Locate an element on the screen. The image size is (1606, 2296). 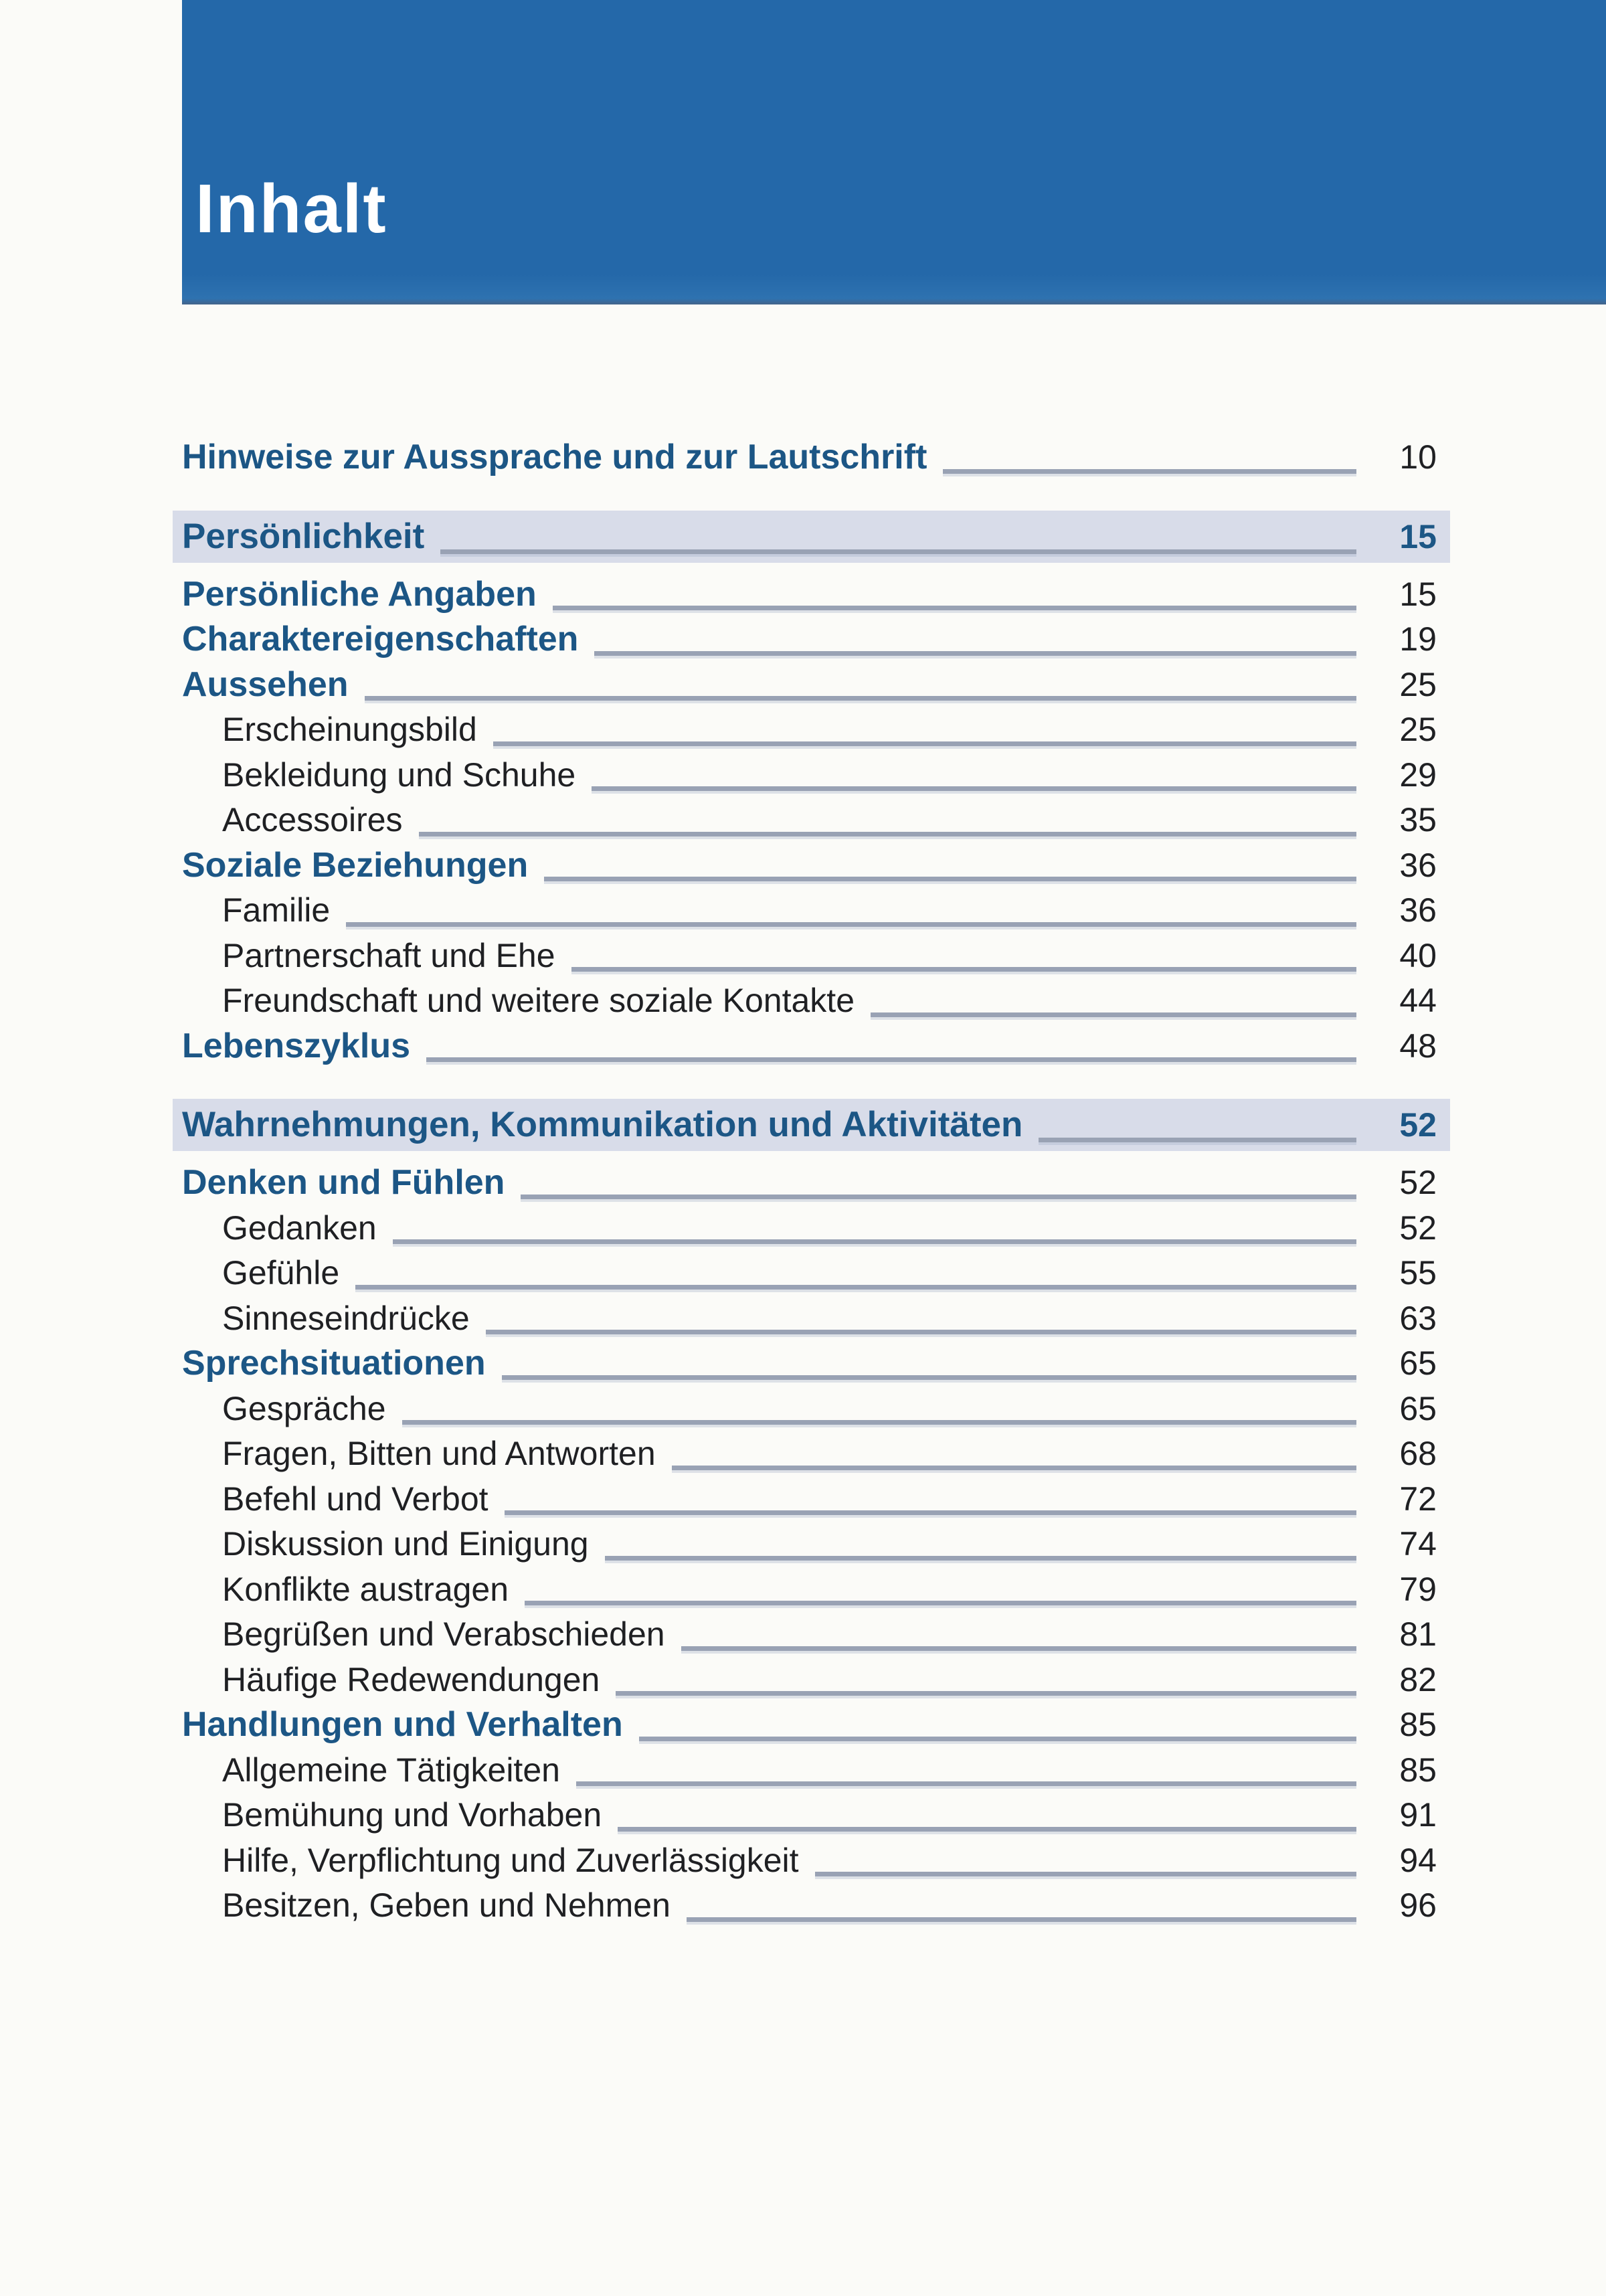
toc-entry-label: Konflikte austragen is located at coordinates (366, 1589).